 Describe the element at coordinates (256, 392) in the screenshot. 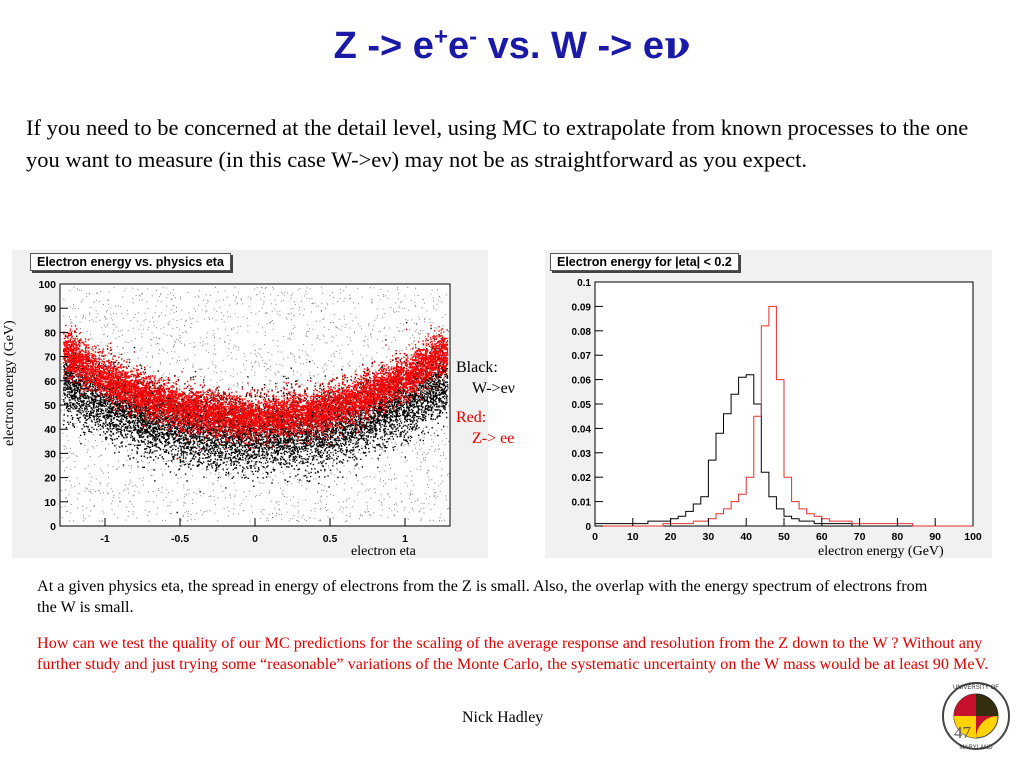

I see `scatter-series-z-points` at that location.